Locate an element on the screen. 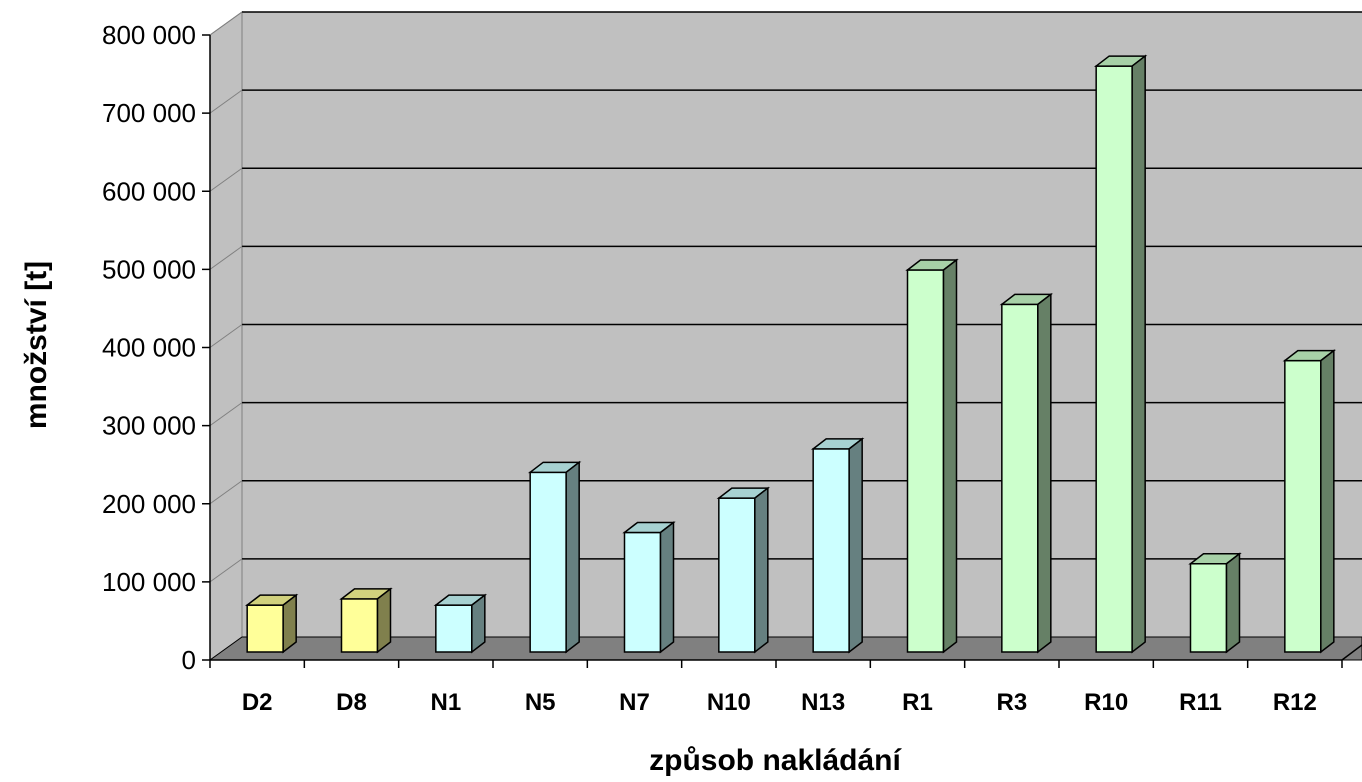 This screenshot has height=782, width=1362. y-tick-label: 800 000 is located at coordinates (149, 35).